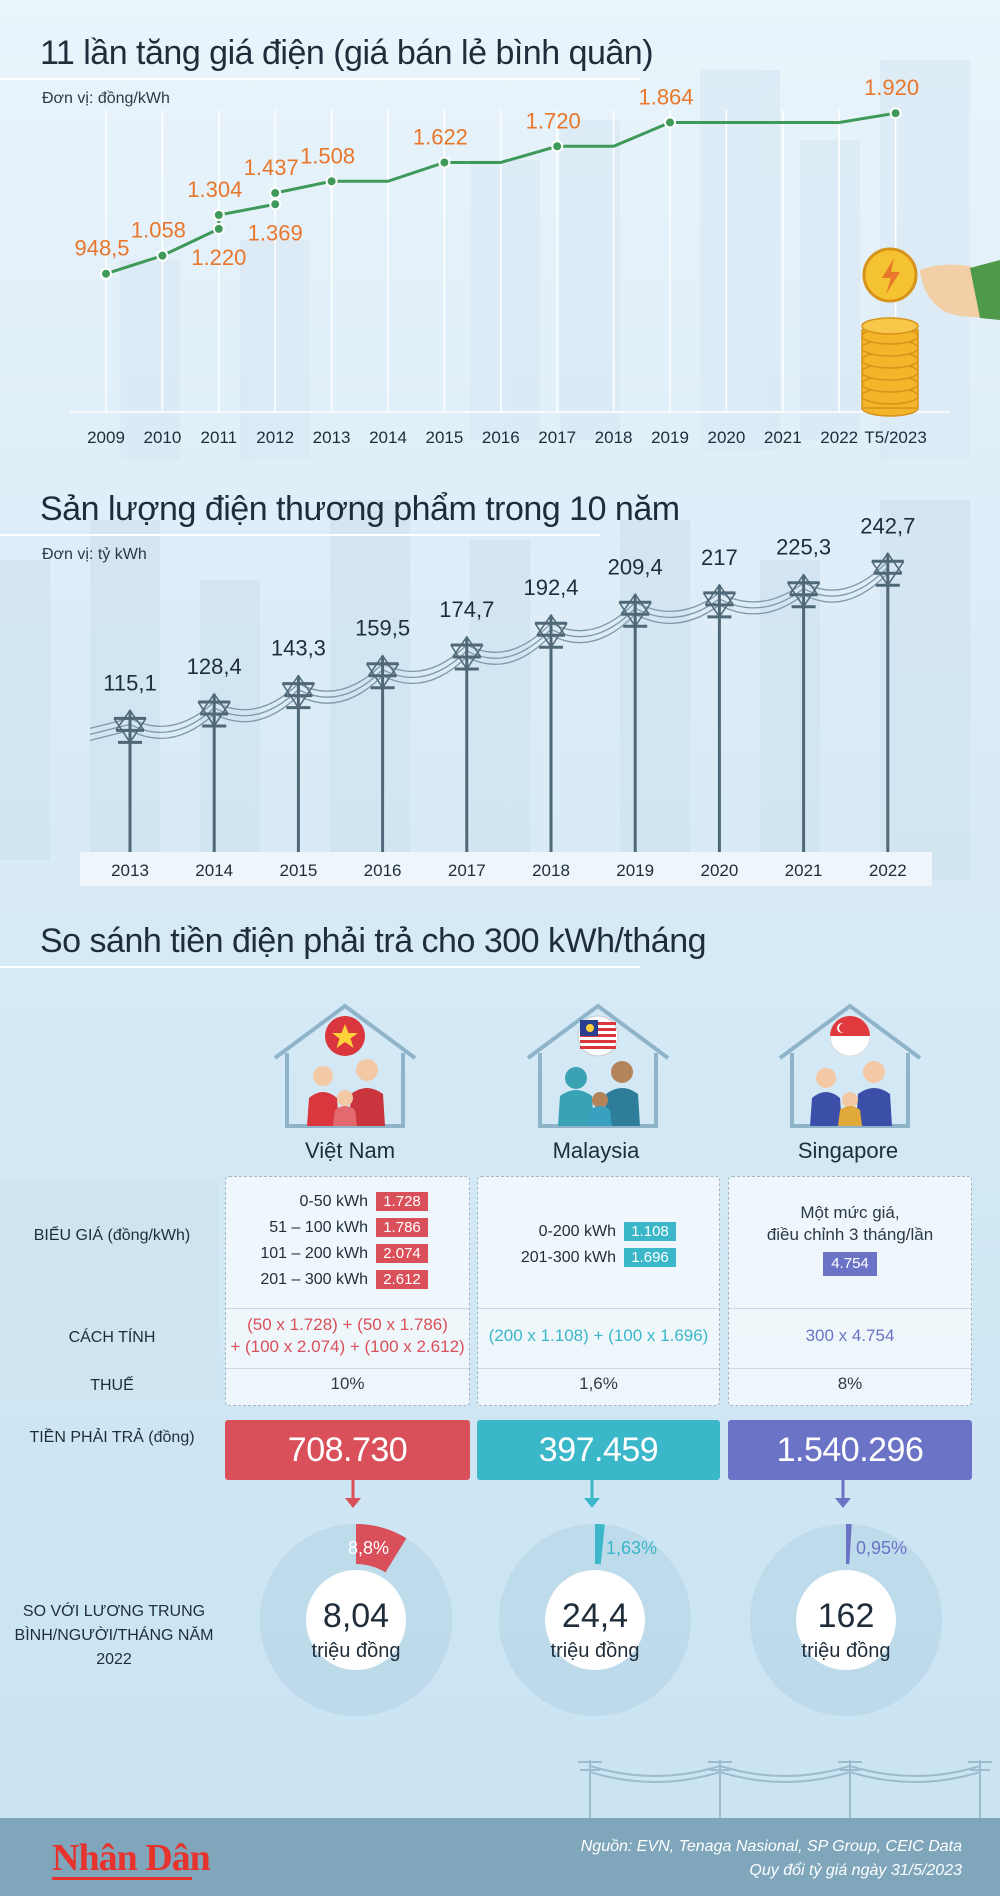  Describe the element at coordinates (506, 869) in the screenshot. I see `year-axis-band` at that location.